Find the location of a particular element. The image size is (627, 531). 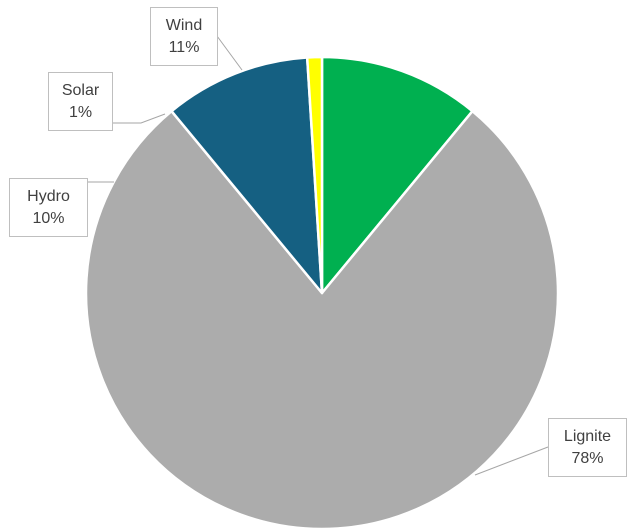

data-label-category: Solar is located at coordinates (81, 90).